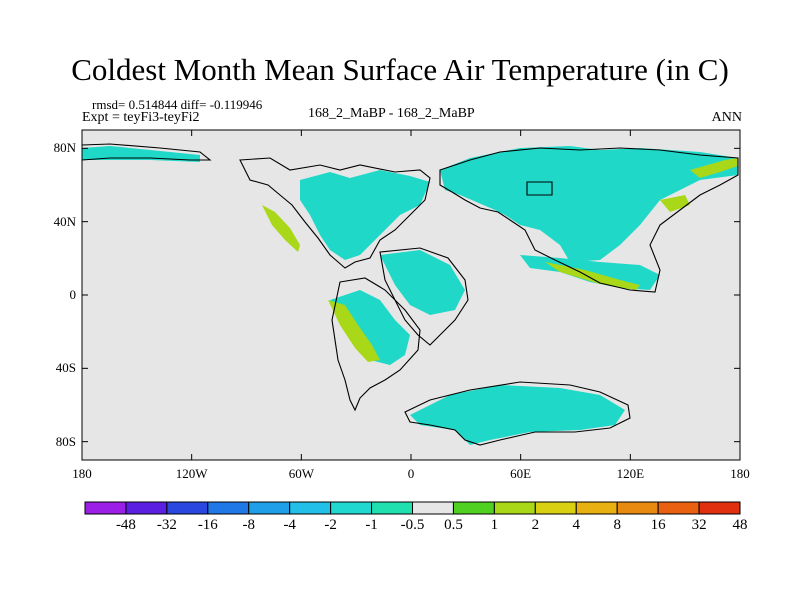 Image resolution: width=800 pixels, height=600 pixels. I want to click on eurasia-coast, so click(589, 220).